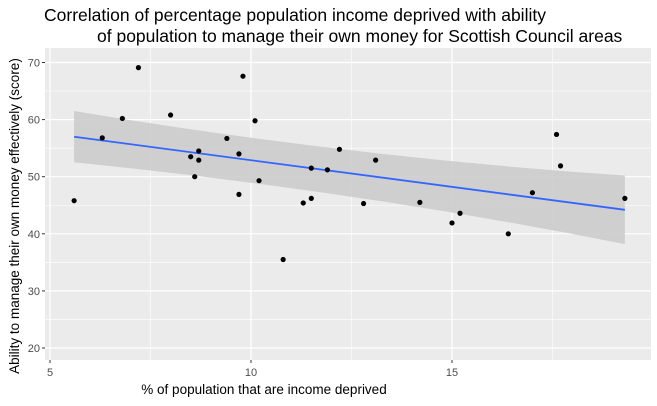 The image size is (657, 406). Describe the element at coordinates (34, 235) in the screenshot. I see `y-tick-label: 40` at that location.